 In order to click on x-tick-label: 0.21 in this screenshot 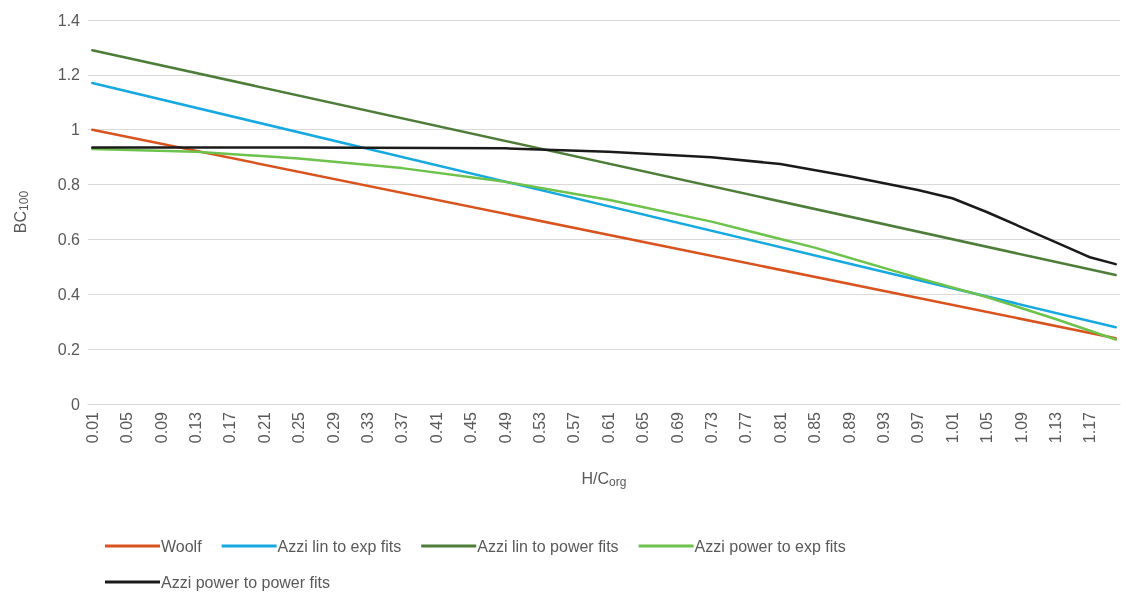, I will do `click(264, 427)`.